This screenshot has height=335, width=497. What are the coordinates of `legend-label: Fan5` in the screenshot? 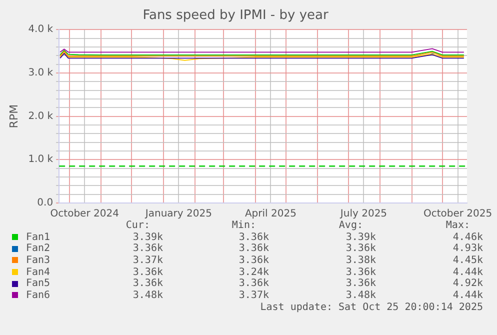 It's located at (38, 284).